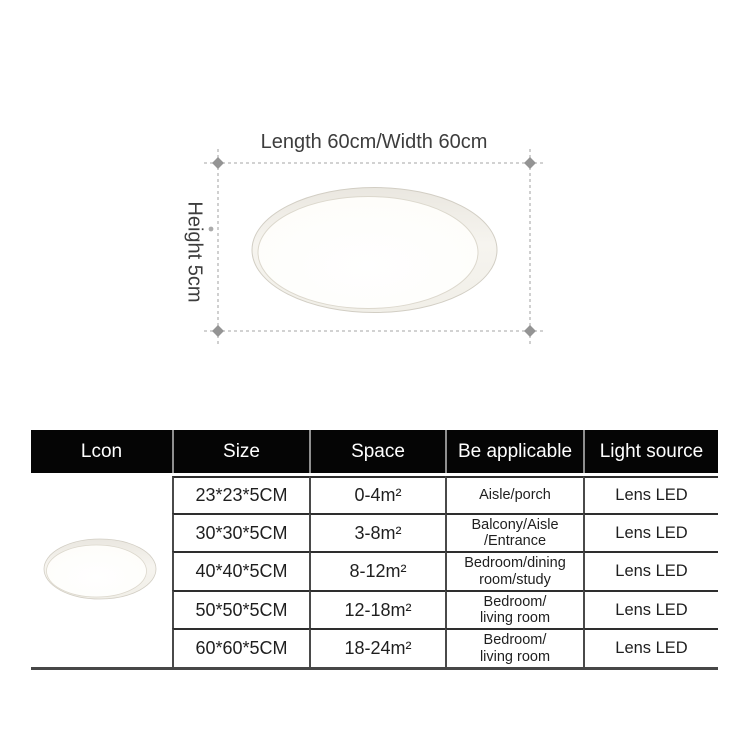 The width and height of the screenshot is (750, 750). What do you see at coordinates (194, 252) in the screenshot?
I see `height-label: Height 5cm` at bounding box center [194, 252].